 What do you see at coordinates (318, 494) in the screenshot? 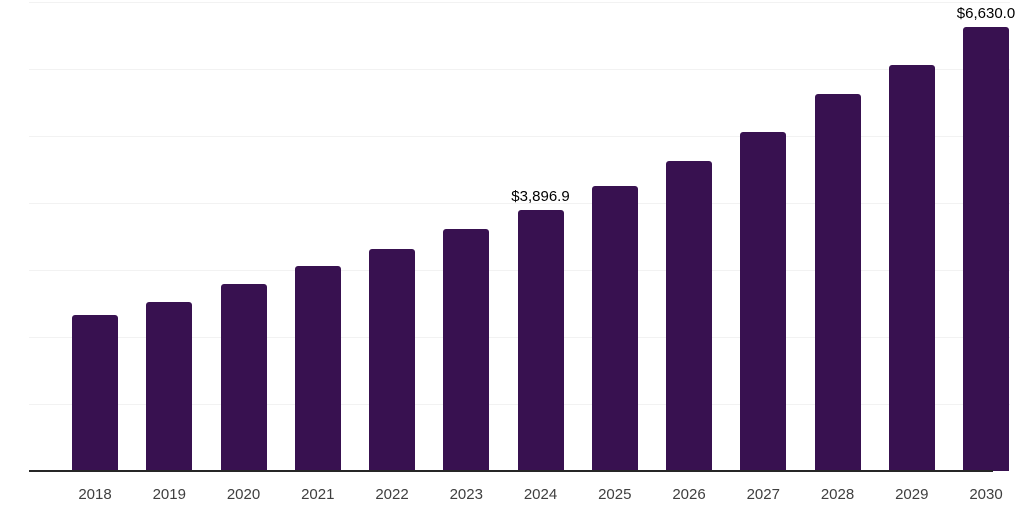
I see `x-tick-label-2021: 2021` at bounding box center [318, 494].